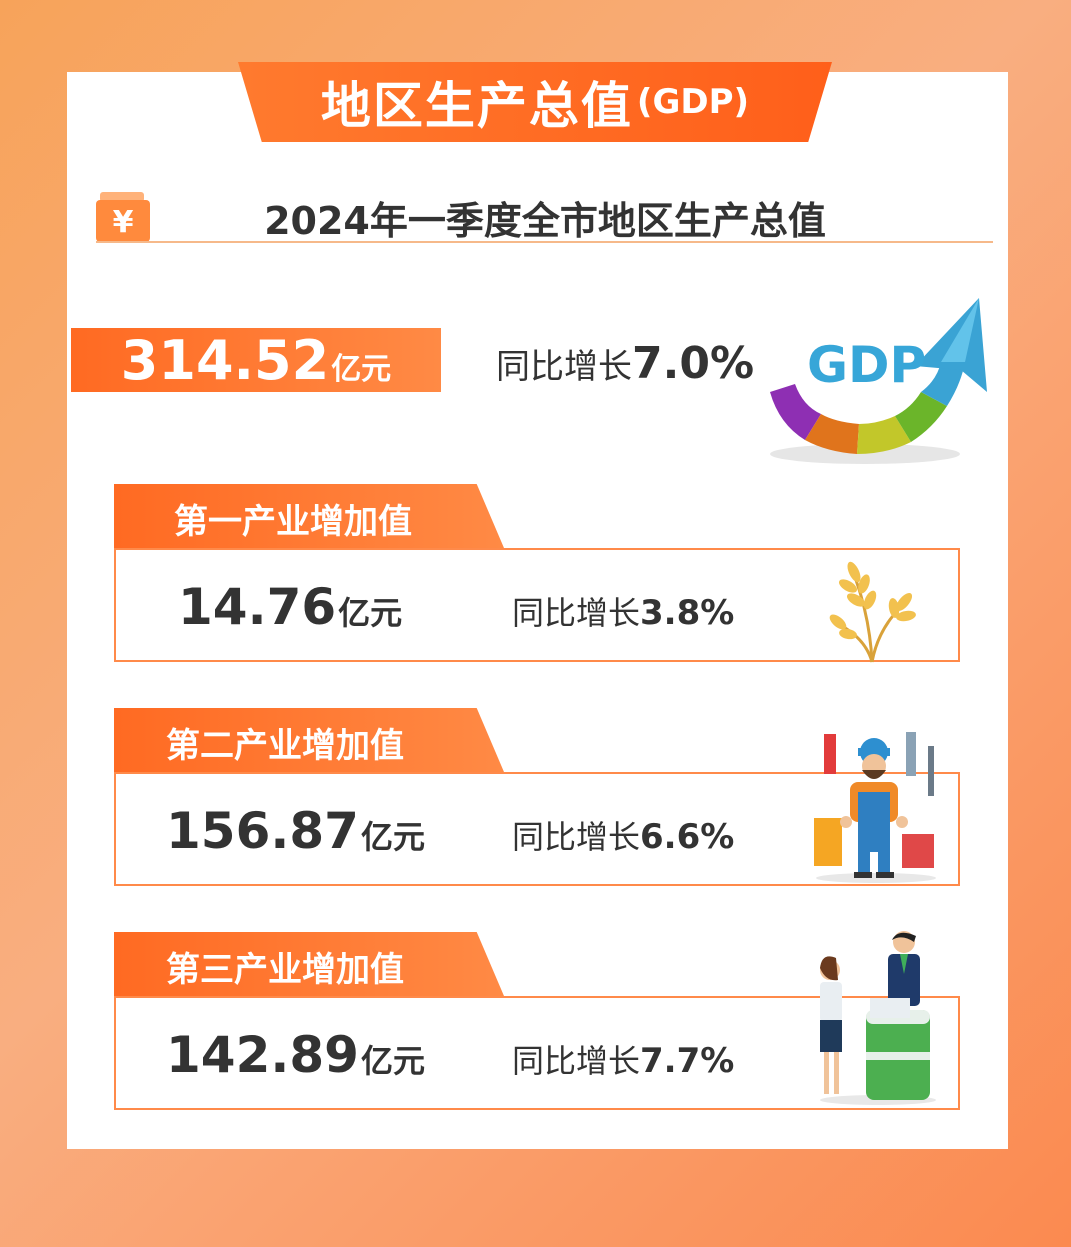 The width and height of the screenshot is (1071, 1247). I want to click on primary-industry-value: 14.76 亿元, so click(290, 607).